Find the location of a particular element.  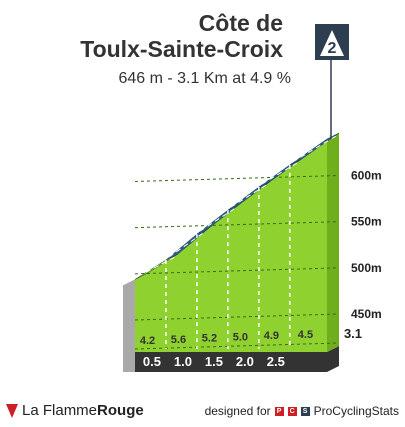

road-segment is located at coordinates (314, 149).